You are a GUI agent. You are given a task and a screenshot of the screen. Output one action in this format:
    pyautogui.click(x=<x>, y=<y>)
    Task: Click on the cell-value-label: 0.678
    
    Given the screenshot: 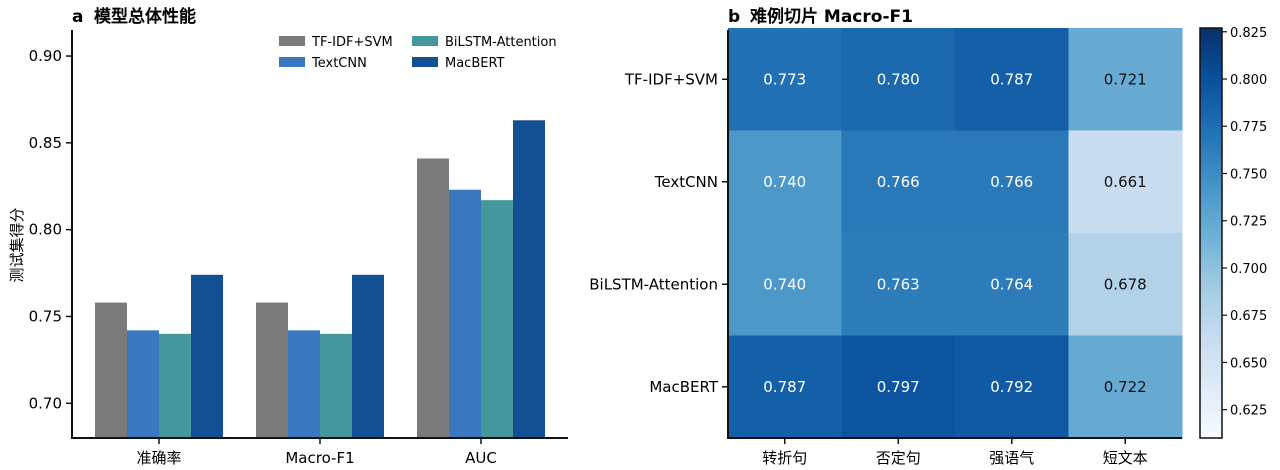 What is the action you would take?
    pyautogui.click(x=1125, y=284)
    